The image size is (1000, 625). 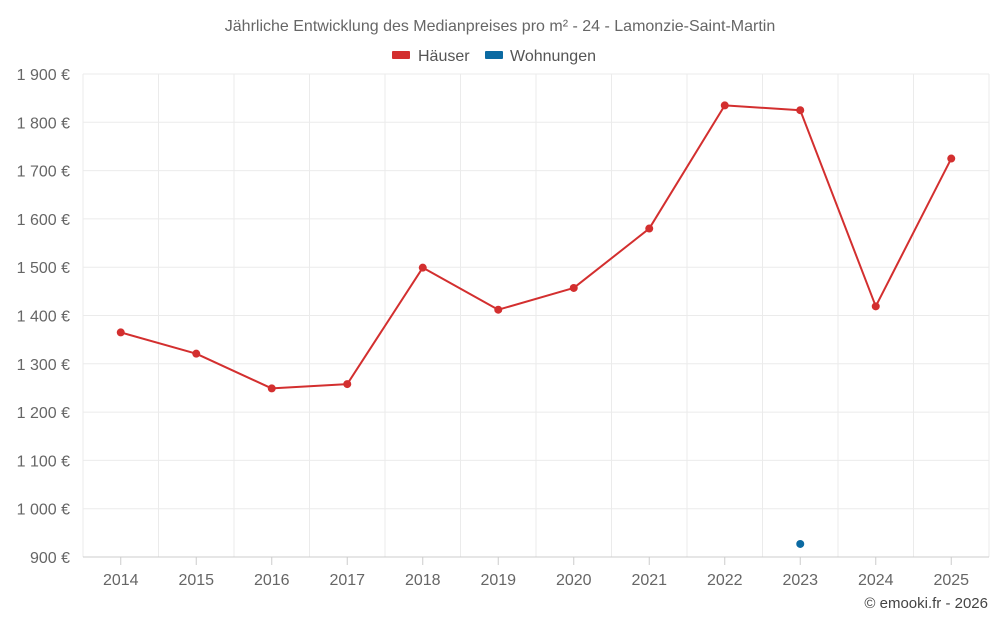 I want to click on y-tick-label: 1 300 €, so click(x=43, y=365).